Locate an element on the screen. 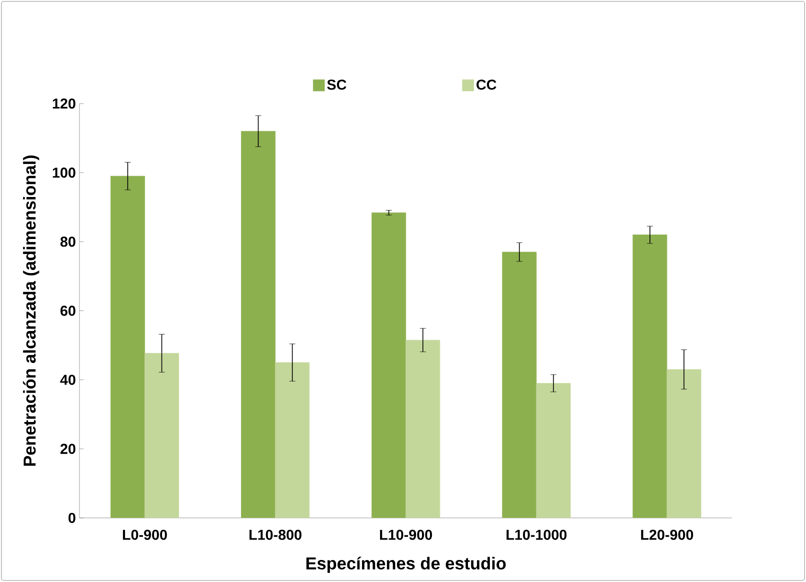 The width and height of the screenshot is (806, 582). y-tick-label: 80 is located at coordinates (68, 241).